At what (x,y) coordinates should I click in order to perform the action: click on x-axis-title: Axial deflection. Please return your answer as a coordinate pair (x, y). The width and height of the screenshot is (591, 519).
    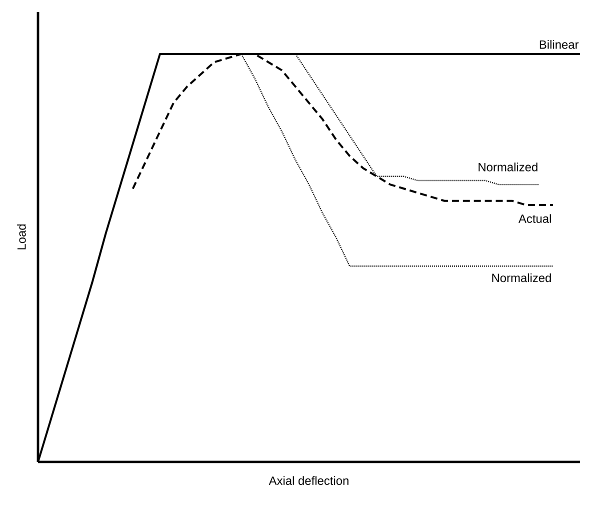
    Looking at the image, I should click on (308, 480).